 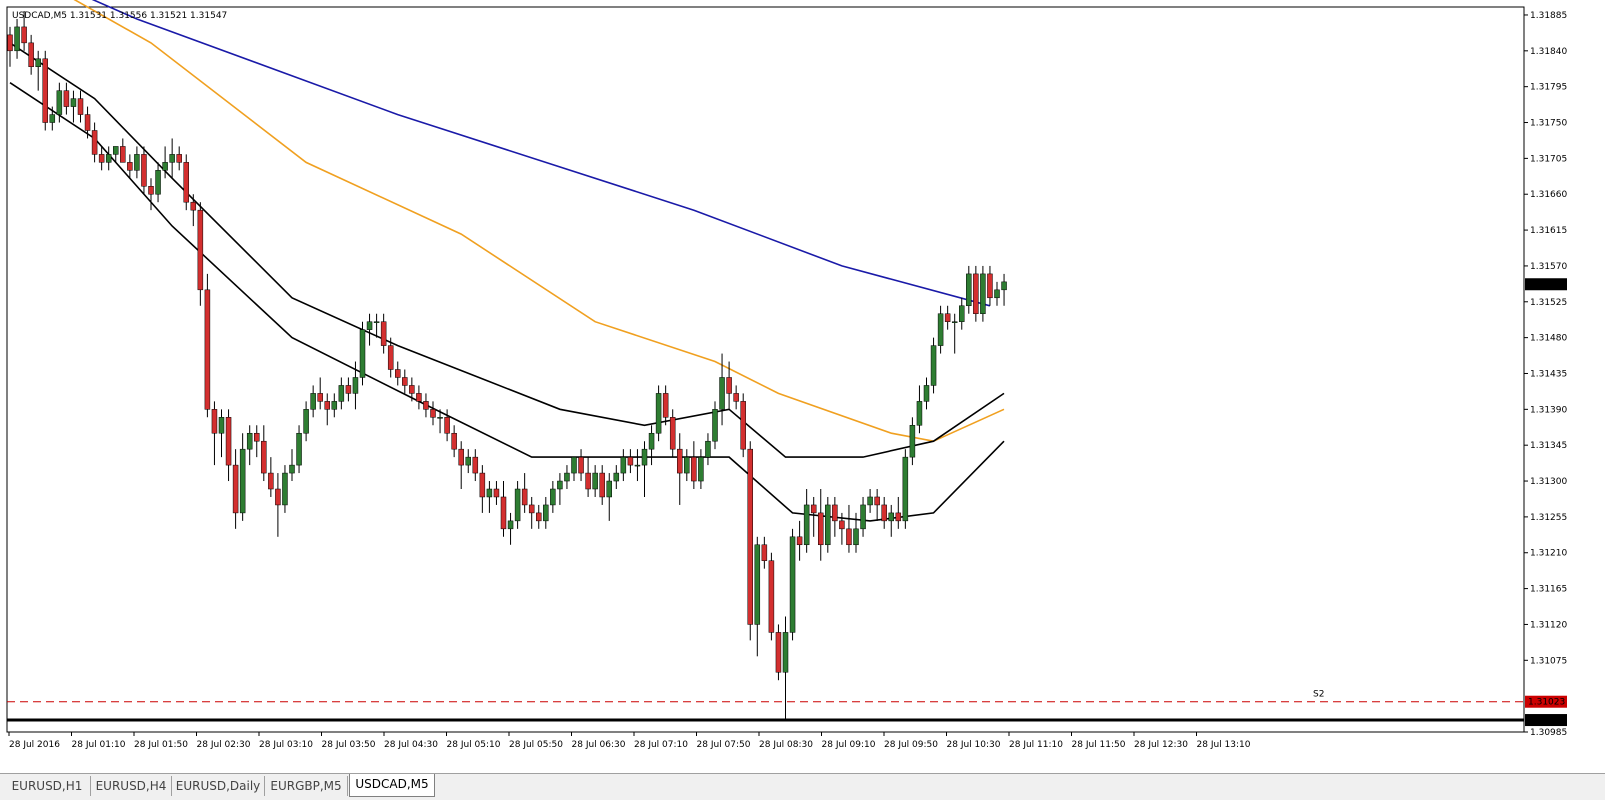 I want to click on price-tick-label: 1.31570, so click(x=1548, y=267).